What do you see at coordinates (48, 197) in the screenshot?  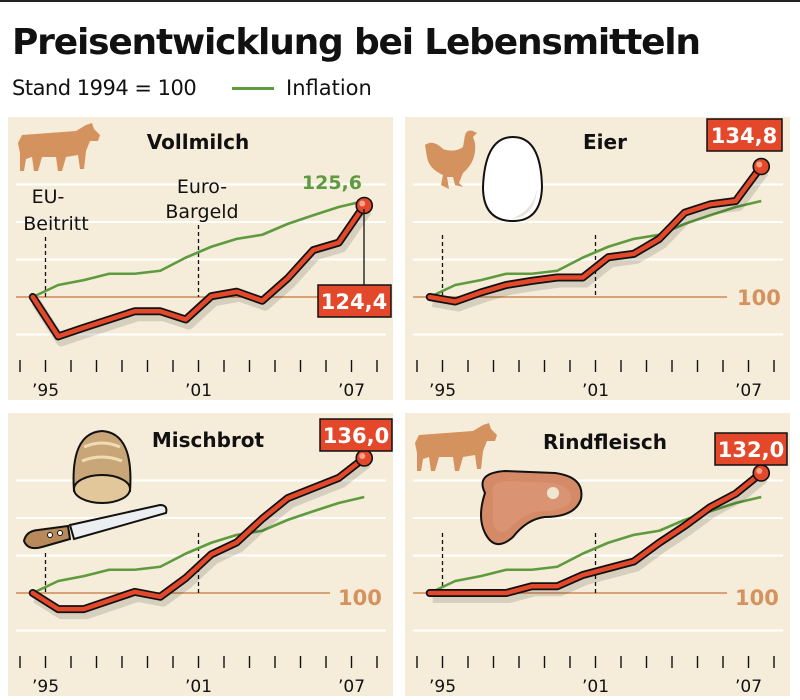 I see `annotation-eu: EU-` at bounding box center [48, 197].